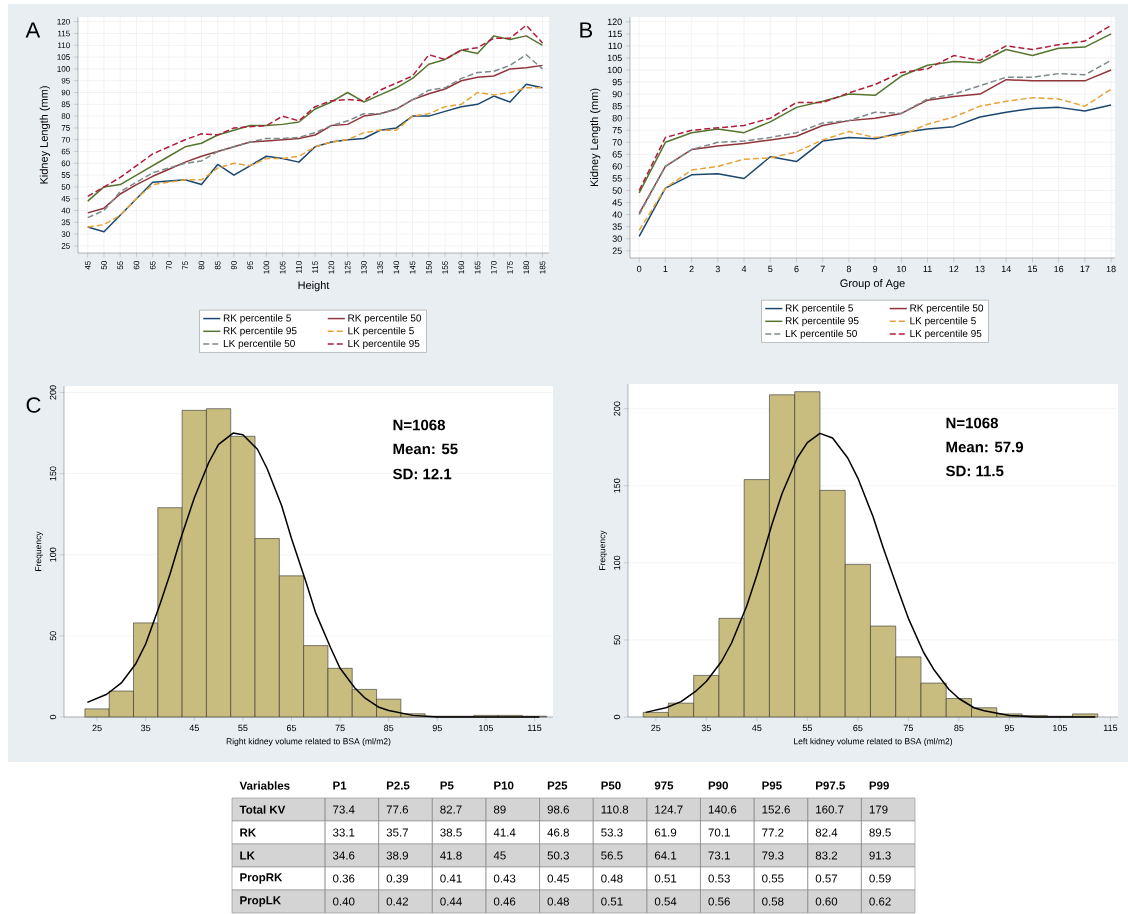 This screenshot has width=1128, height=914. I want to click on text: 38.5, so click(451, 832).